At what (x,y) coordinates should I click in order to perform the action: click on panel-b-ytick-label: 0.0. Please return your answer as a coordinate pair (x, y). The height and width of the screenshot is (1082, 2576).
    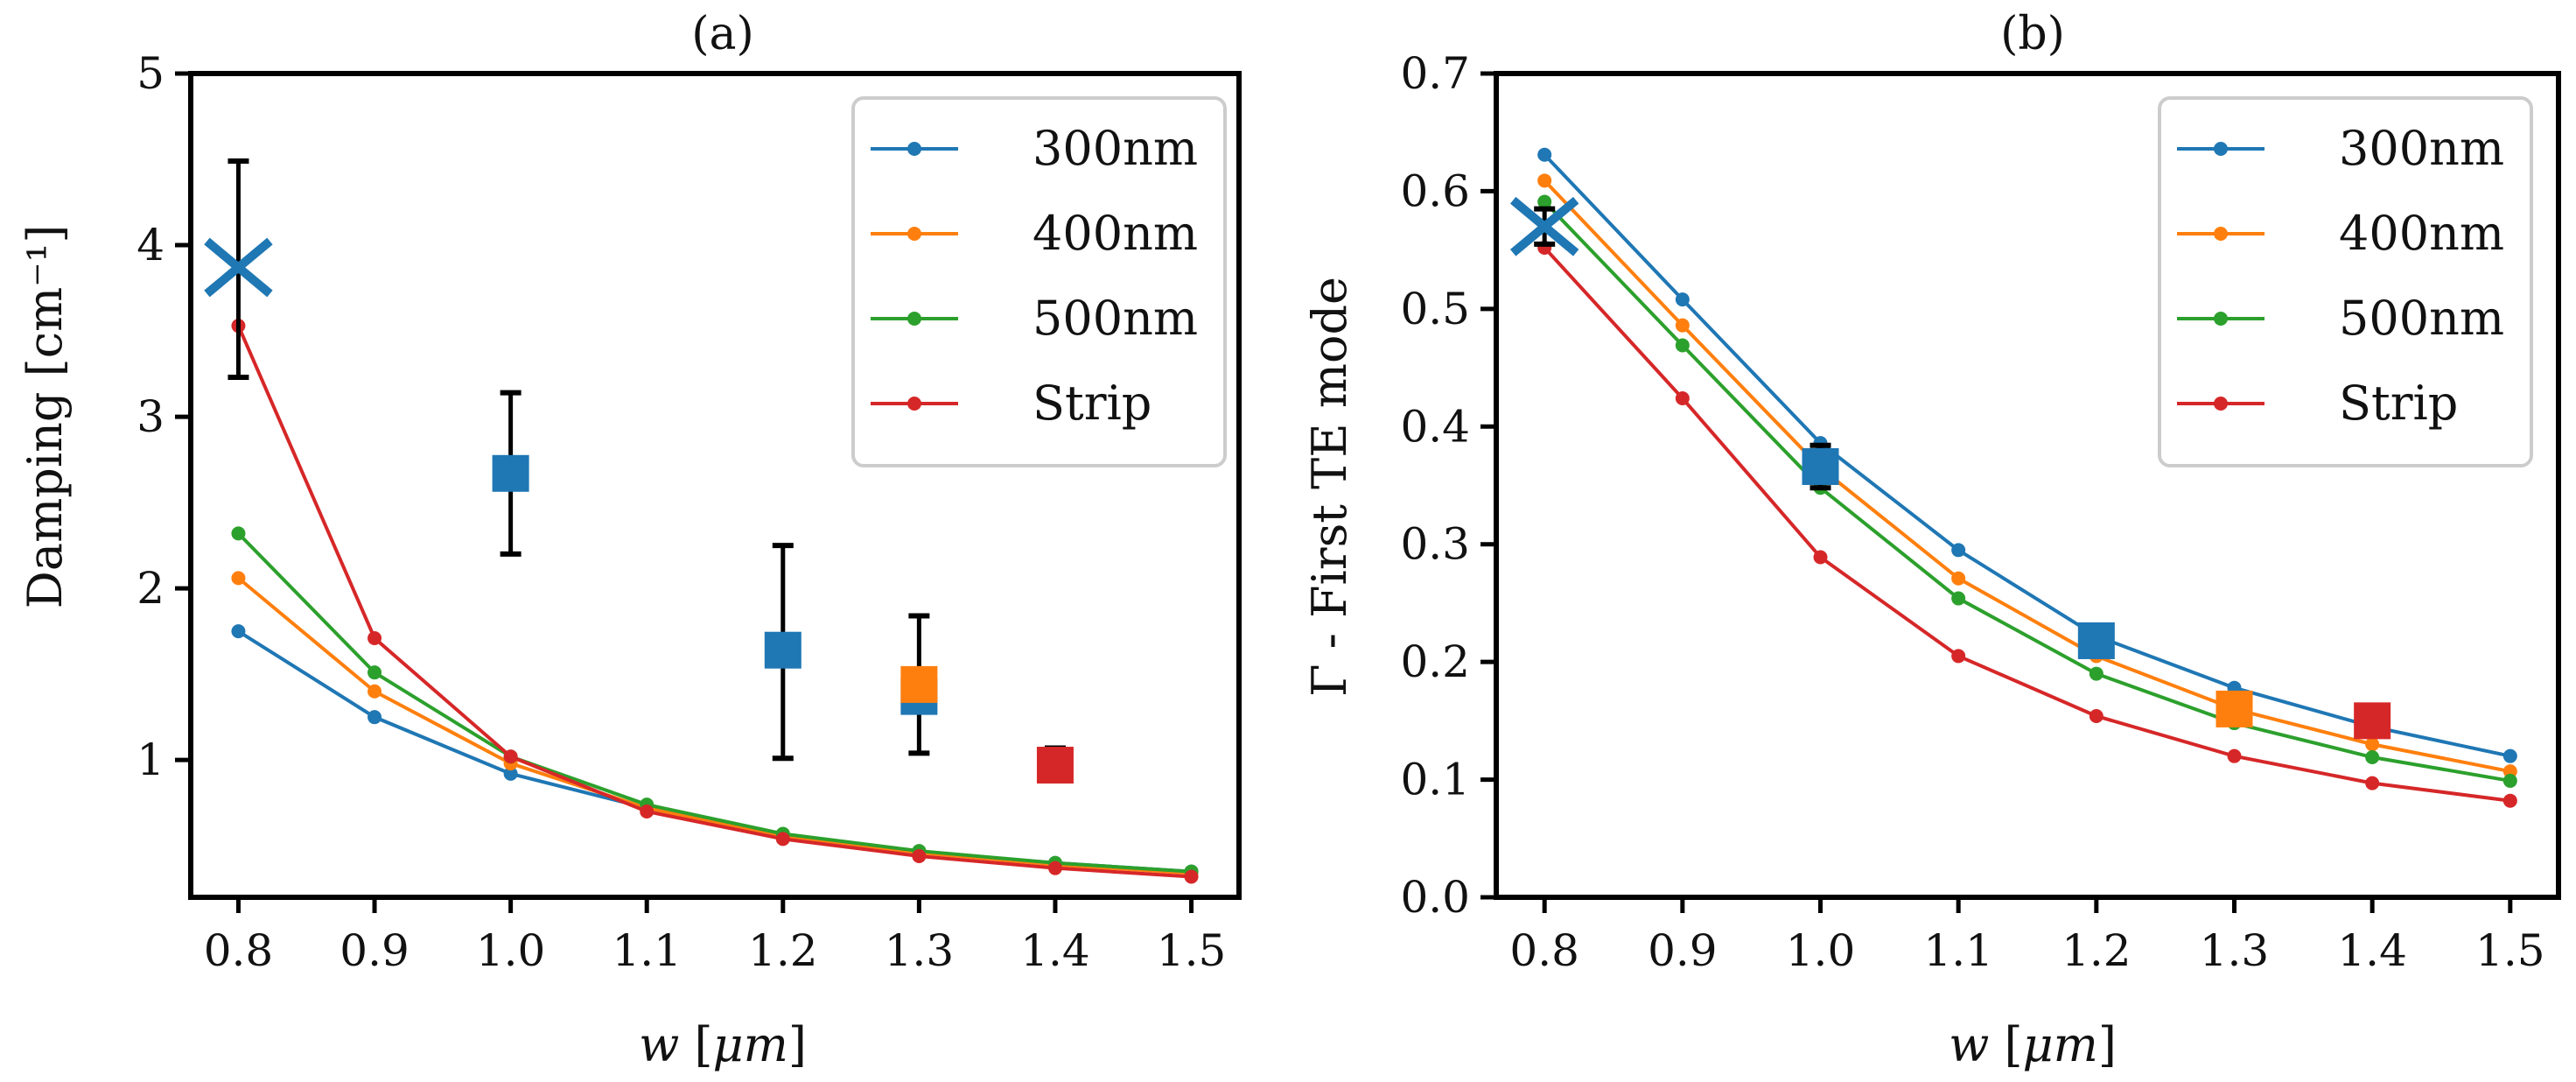
    Looking at the image, I should click on (1435, 898).